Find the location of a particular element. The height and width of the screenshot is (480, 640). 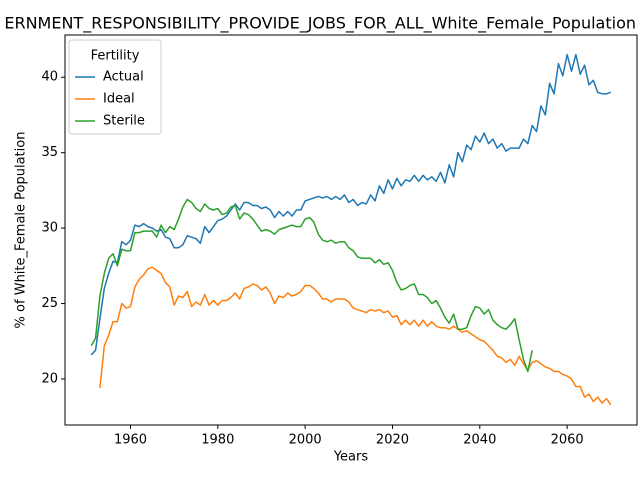

legend-label: Actual is located at coordinates (123, 77).